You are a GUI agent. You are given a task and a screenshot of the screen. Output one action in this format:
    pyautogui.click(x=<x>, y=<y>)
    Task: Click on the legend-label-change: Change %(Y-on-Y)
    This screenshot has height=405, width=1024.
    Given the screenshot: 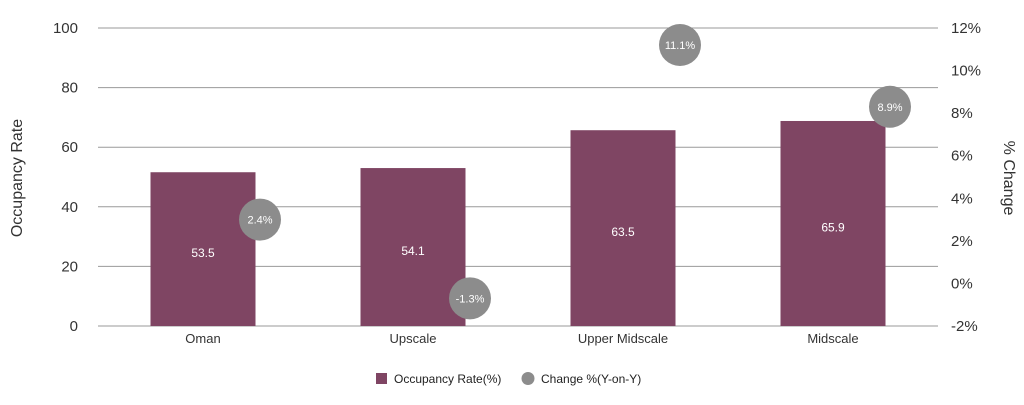 What is the action you would take?
    pyautogui.click(x=591, y=379)
    